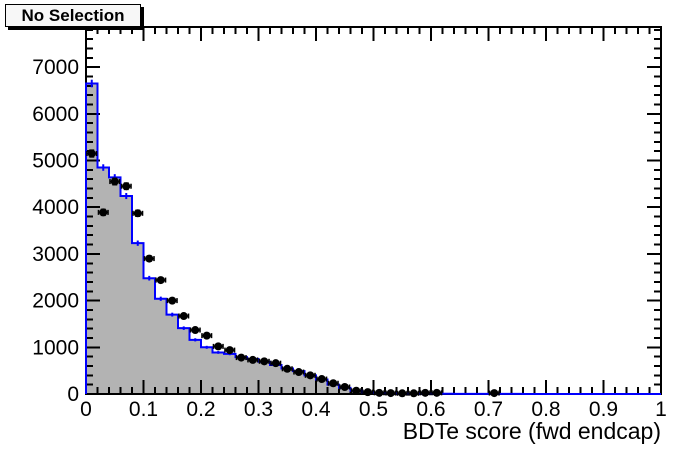 This screenshot has height=472, width=696. Describe the element at coordinates (258, 409) in the screenshot. I see `x-tick-label: 0.3` at that location.